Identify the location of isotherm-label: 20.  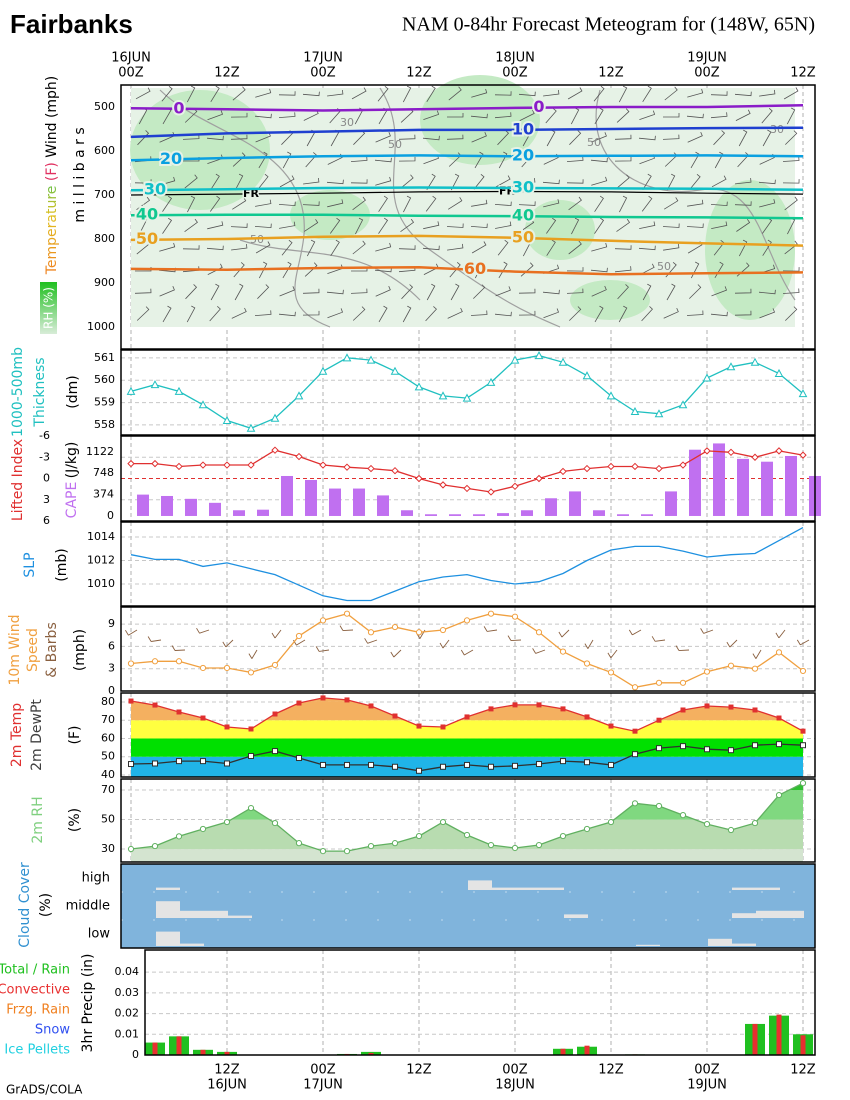
(523, 155).